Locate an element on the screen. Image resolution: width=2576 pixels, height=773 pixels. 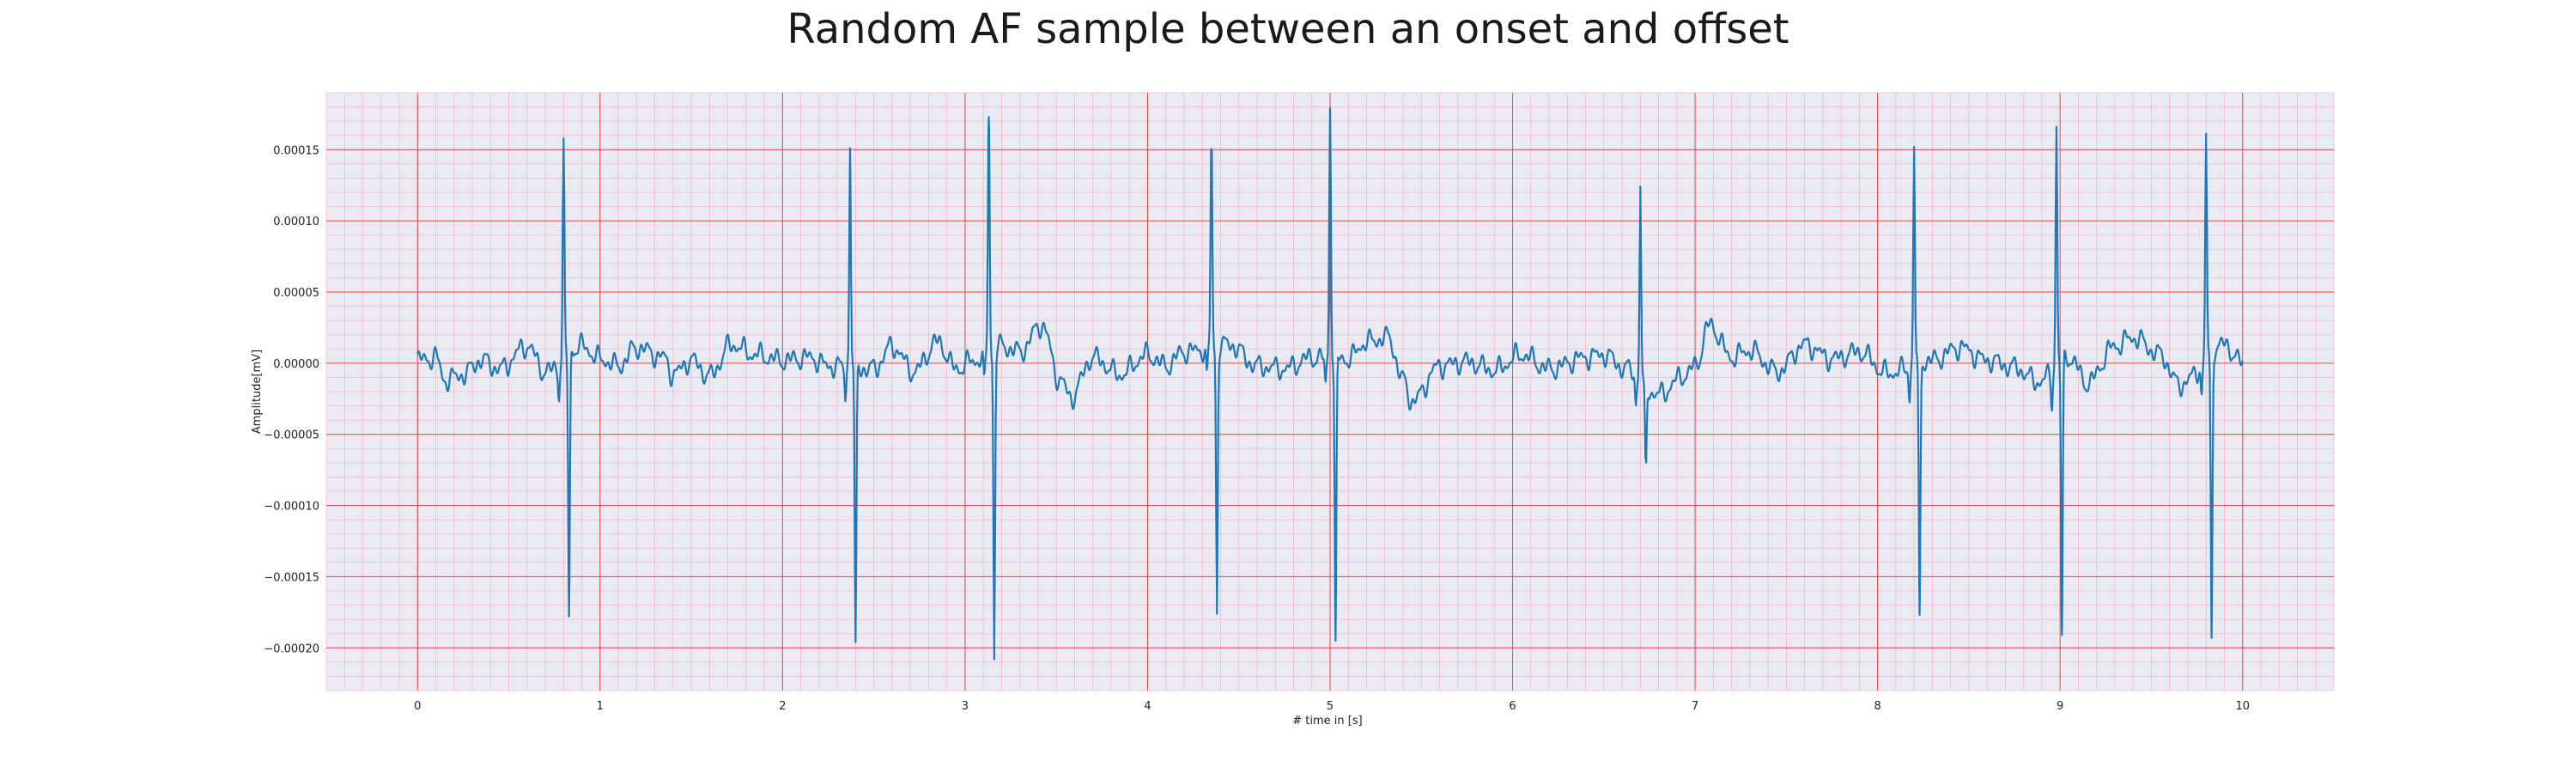
y-tick-label: 0.00010 is located at coordinates (296, 222).